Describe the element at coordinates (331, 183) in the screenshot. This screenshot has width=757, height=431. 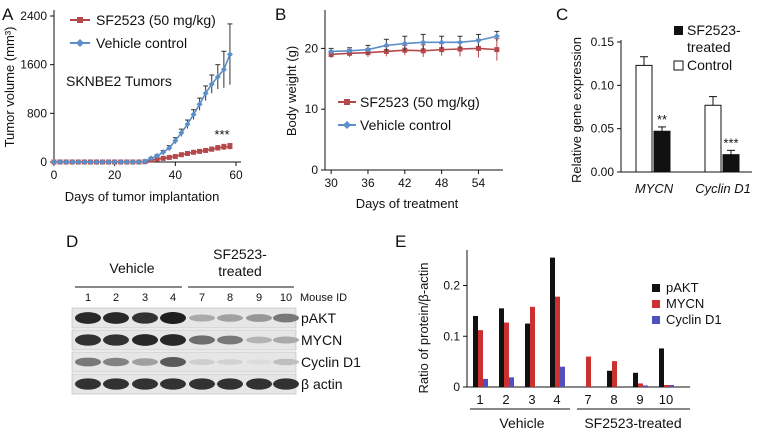
I see `x-tick-label: 30` at that location.